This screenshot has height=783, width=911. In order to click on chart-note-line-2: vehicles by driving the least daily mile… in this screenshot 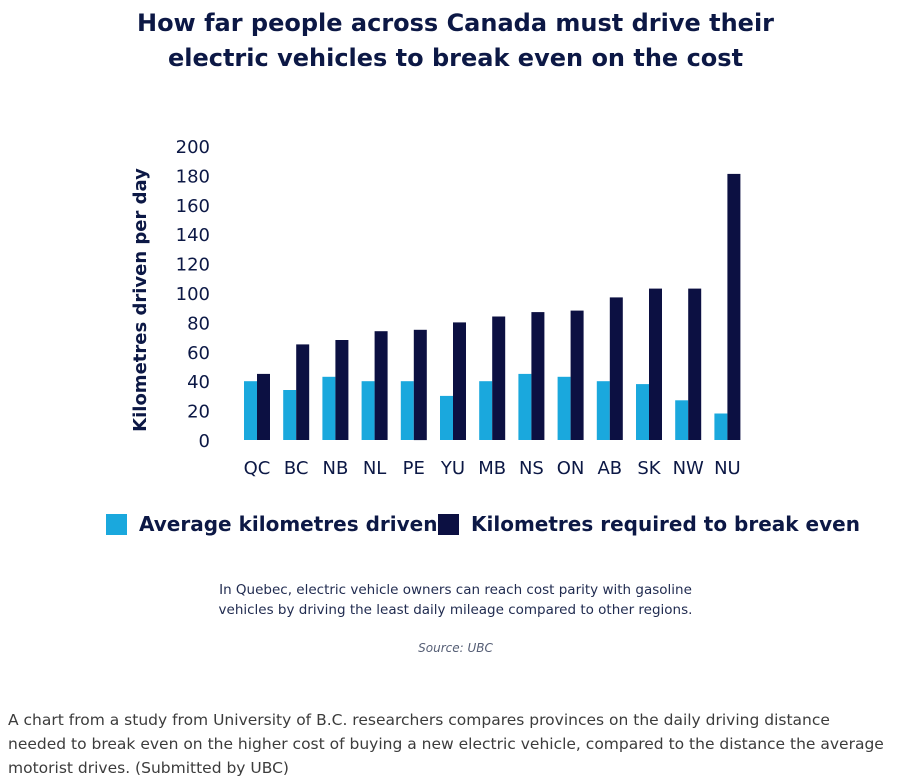, I will do `click(455, 610)`.